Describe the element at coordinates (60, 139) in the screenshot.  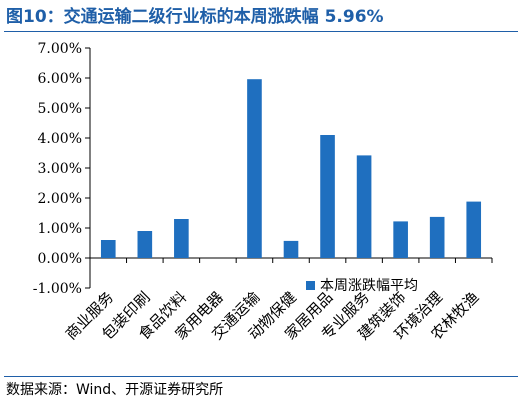
I see `y-tick-label: 4.00%` at that location.